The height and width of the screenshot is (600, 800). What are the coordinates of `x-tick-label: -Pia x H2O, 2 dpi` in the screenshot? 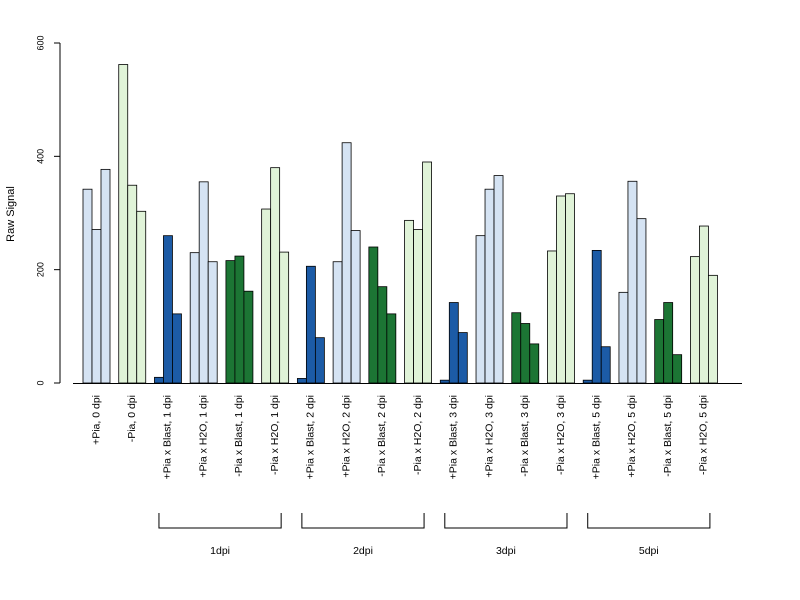 It's located at (418, 435).